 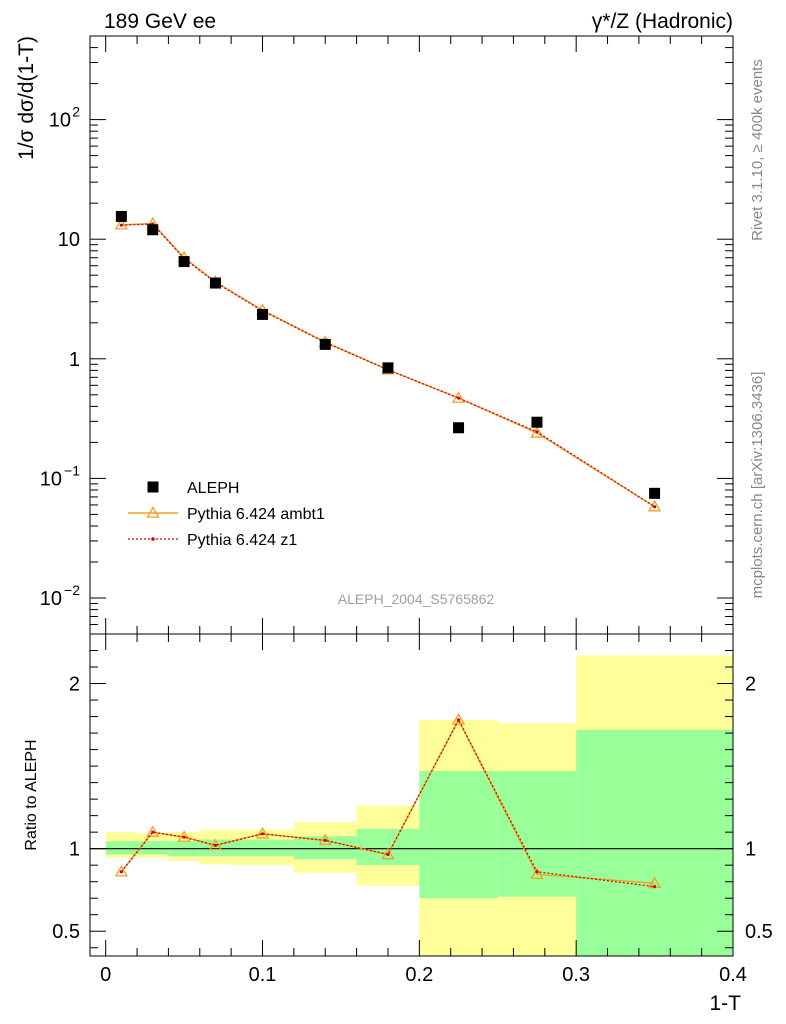 I want to click on x-tick-label: 0.2, so click(x=419, y=975).